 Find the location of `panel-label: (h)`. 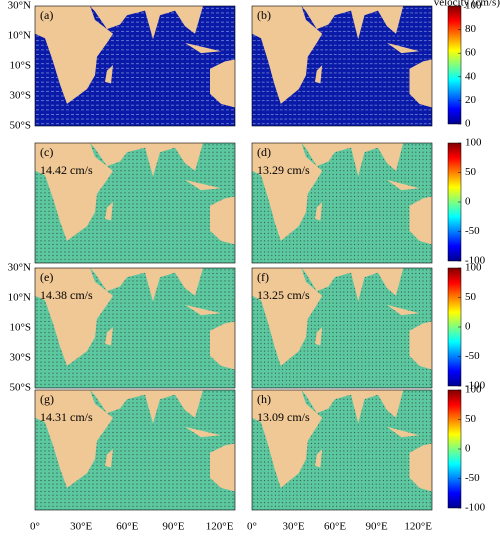

panel-label: (h) is located at coordinates (264, 399).